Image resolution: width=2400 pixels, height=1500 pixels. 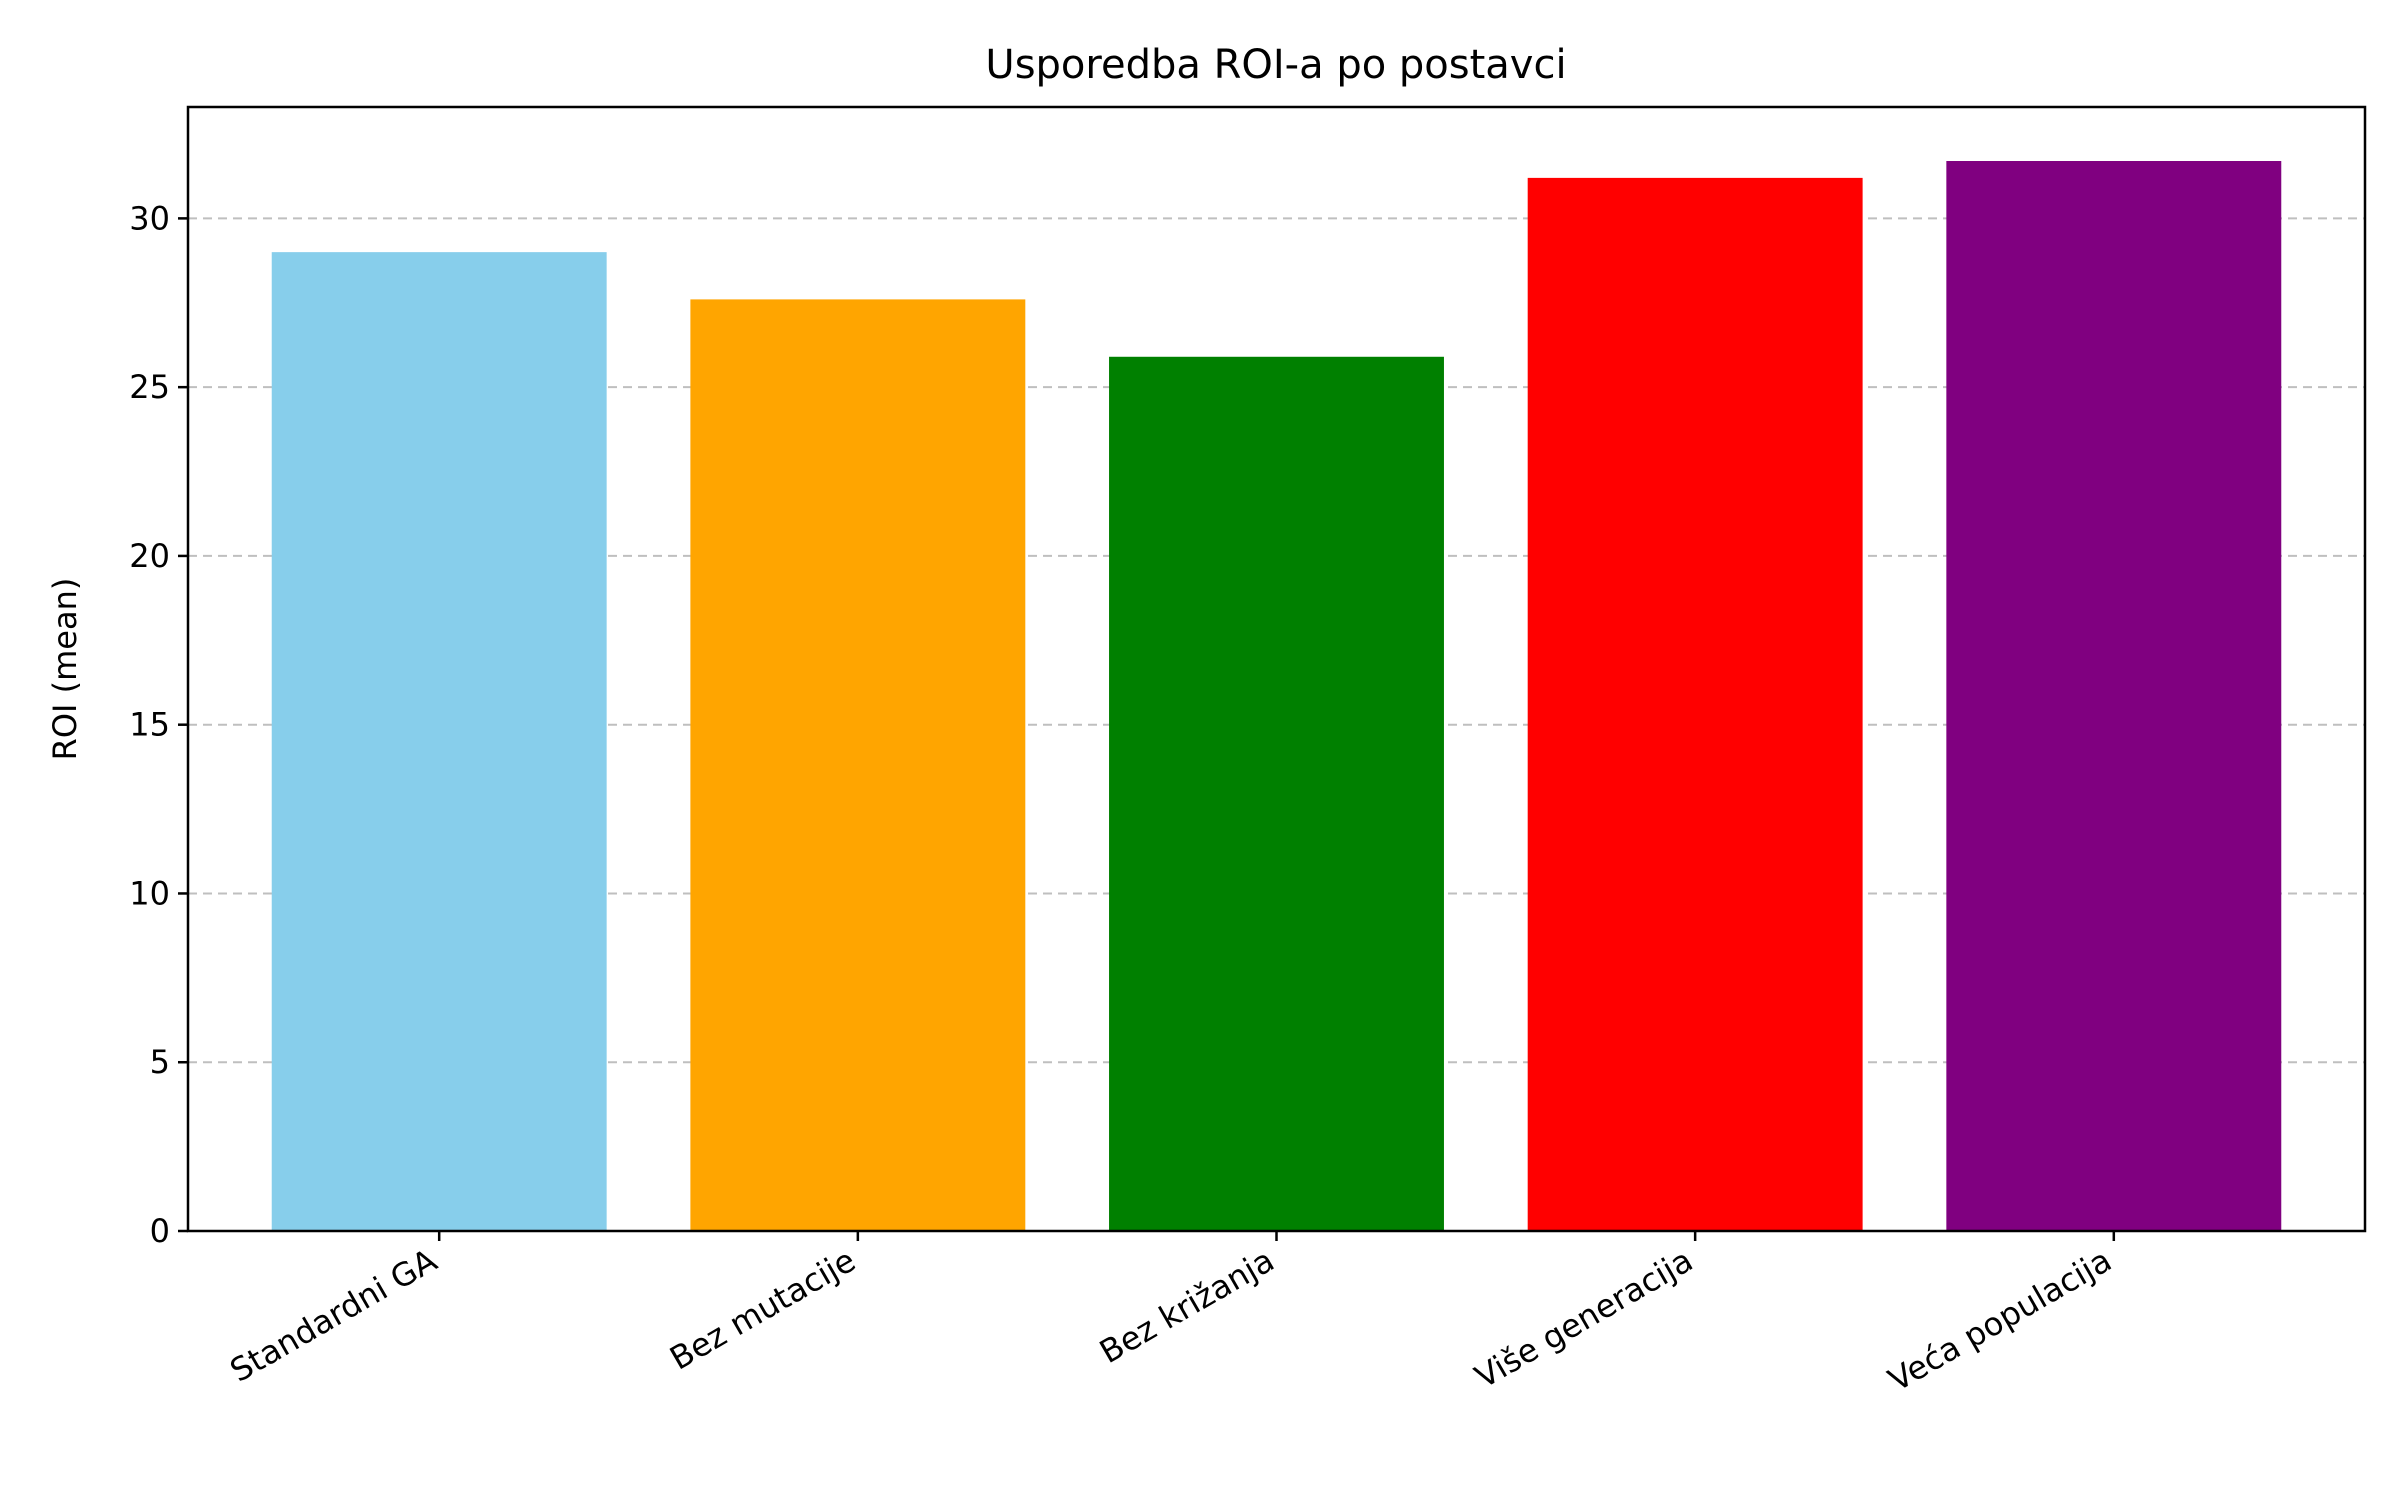 I want to click on y-axis-ticks: 0 5 10 15 20 25 30, so click(x=158, y=724).